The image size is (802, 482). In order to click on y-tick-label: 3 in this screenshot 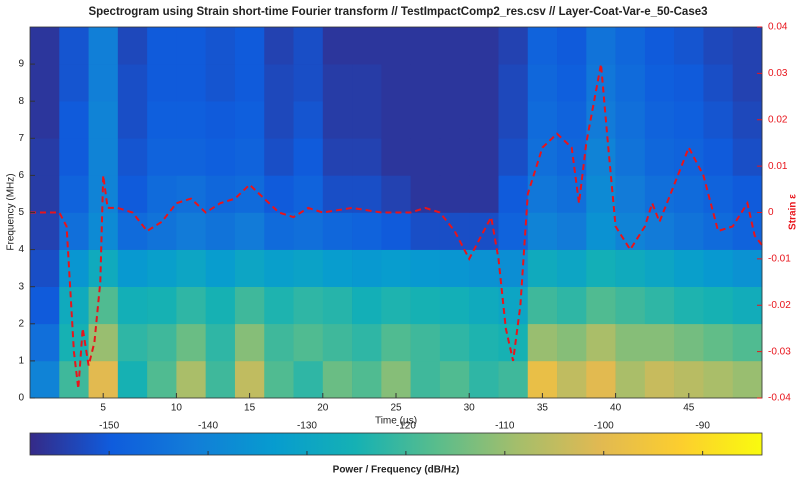, I will do `click(21, 286)`.